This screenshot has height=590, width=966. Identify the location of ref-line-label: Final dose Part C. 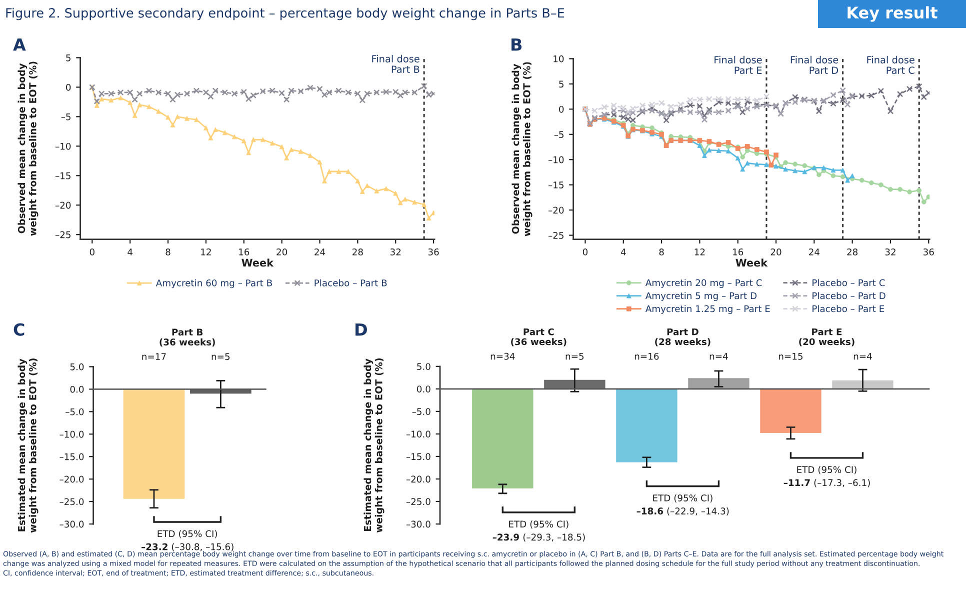
(890, 65).